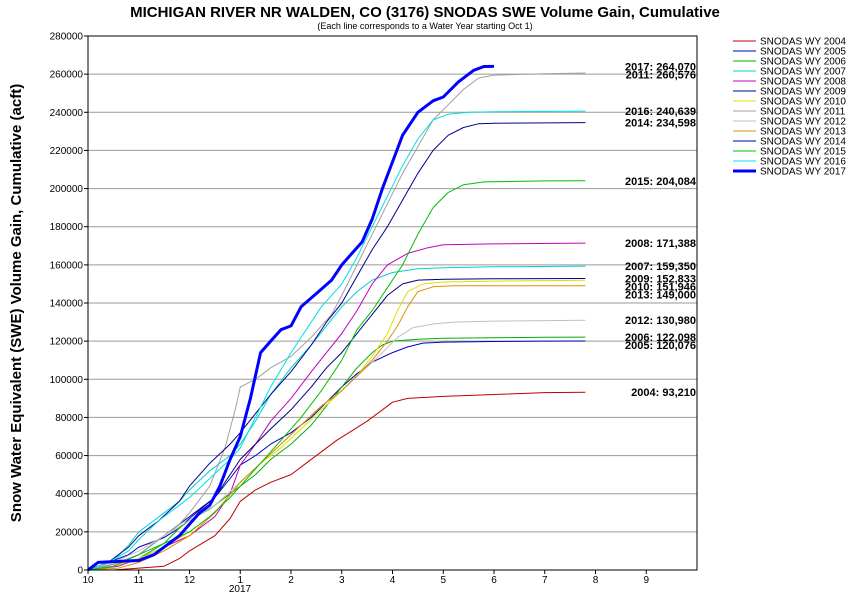 The width and height of the screenshot is (850, 600). Describe the element at coordinates (803, 62) in the screenshot. I see `legend-entry: SNODAS WY 2006` at that location.